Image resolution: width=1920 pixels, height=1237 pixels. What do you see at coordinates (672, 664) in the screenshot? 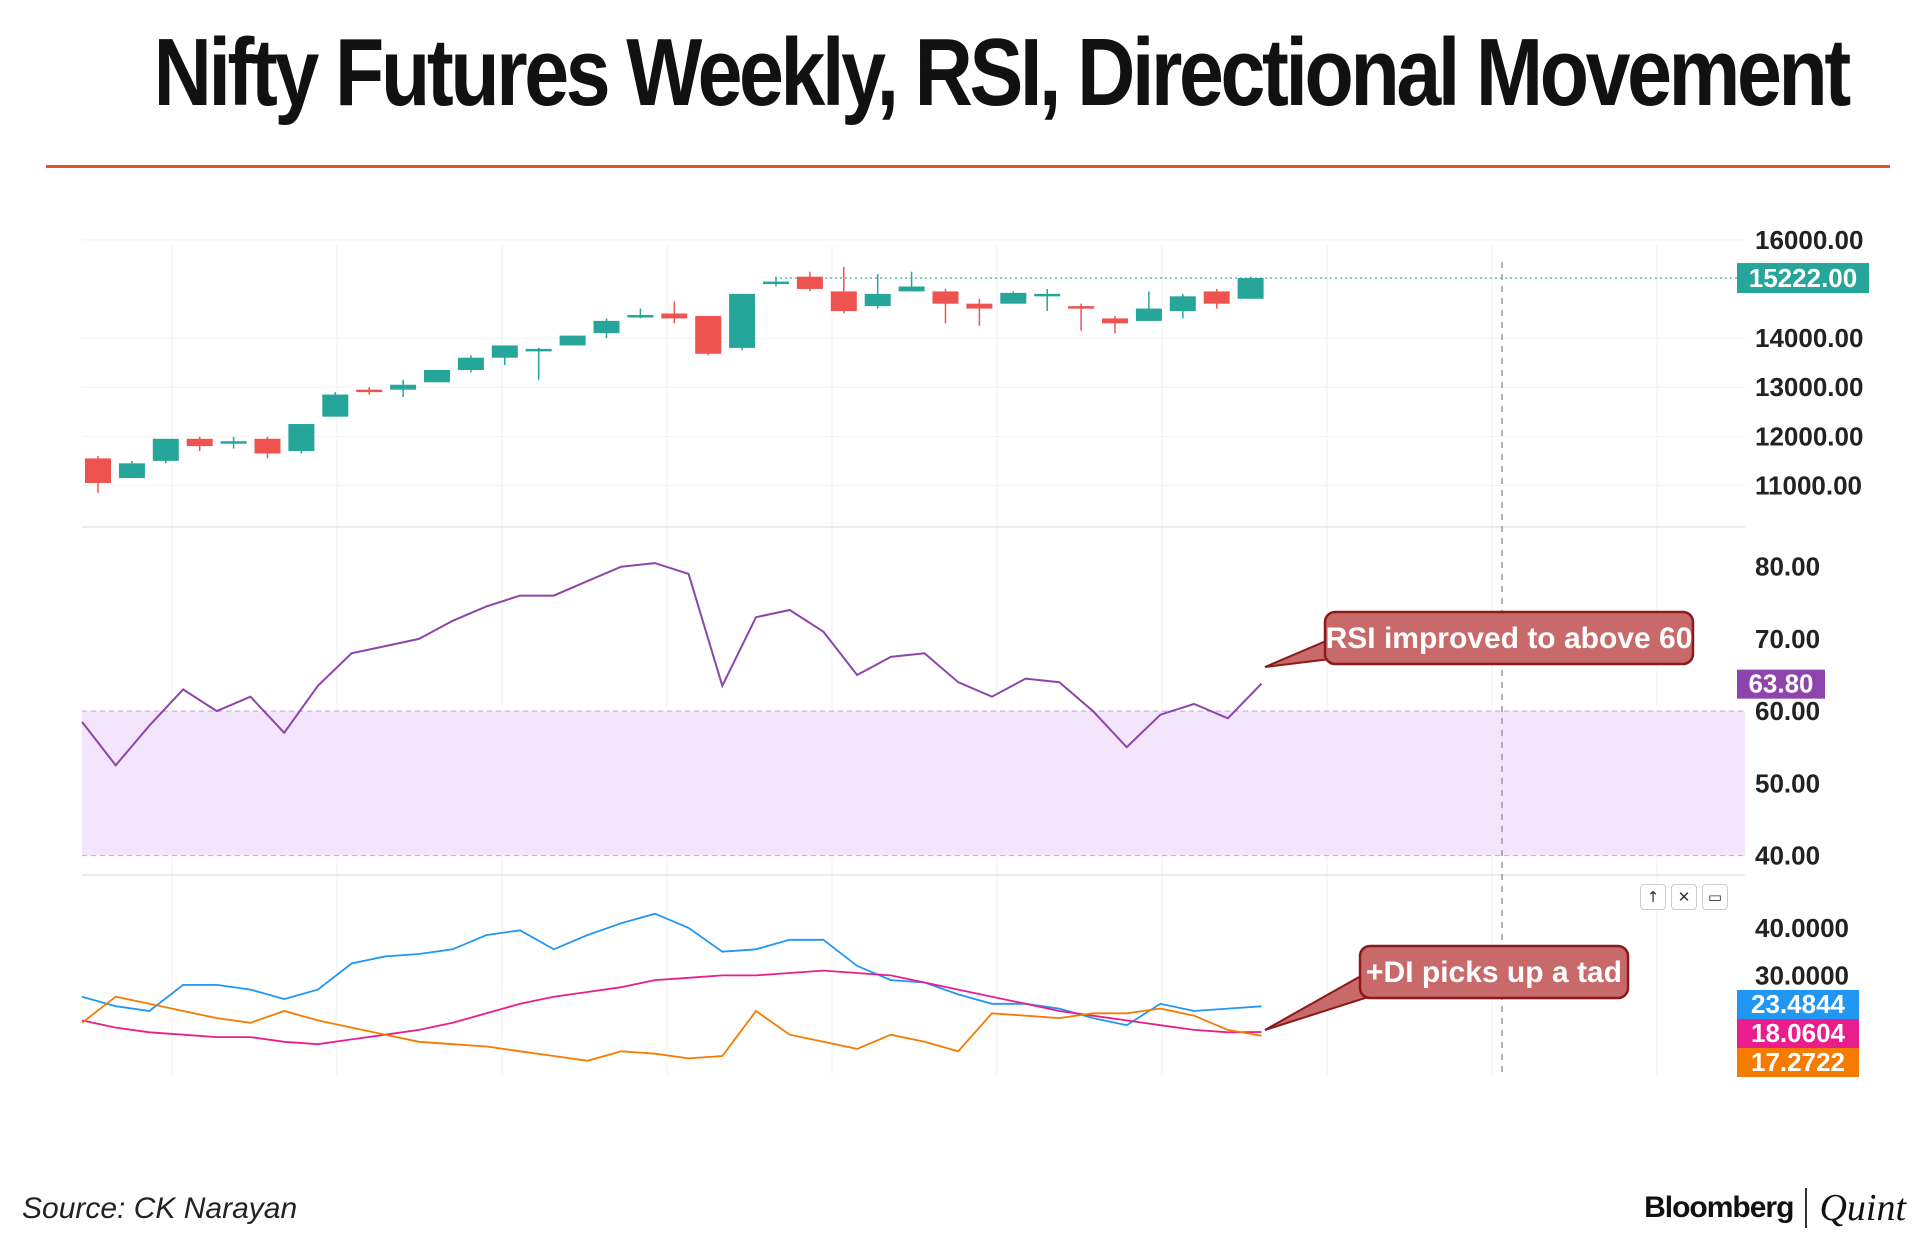
I see `rsi-line` at bounding box center [672, 664].